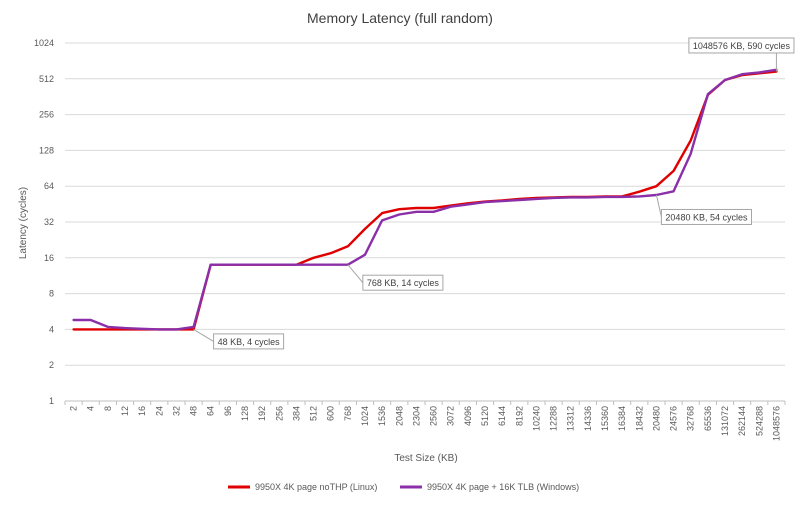 This screenshot has width=800, height=505. I want to click on x-tick-label: 3072, so click(451, 416).